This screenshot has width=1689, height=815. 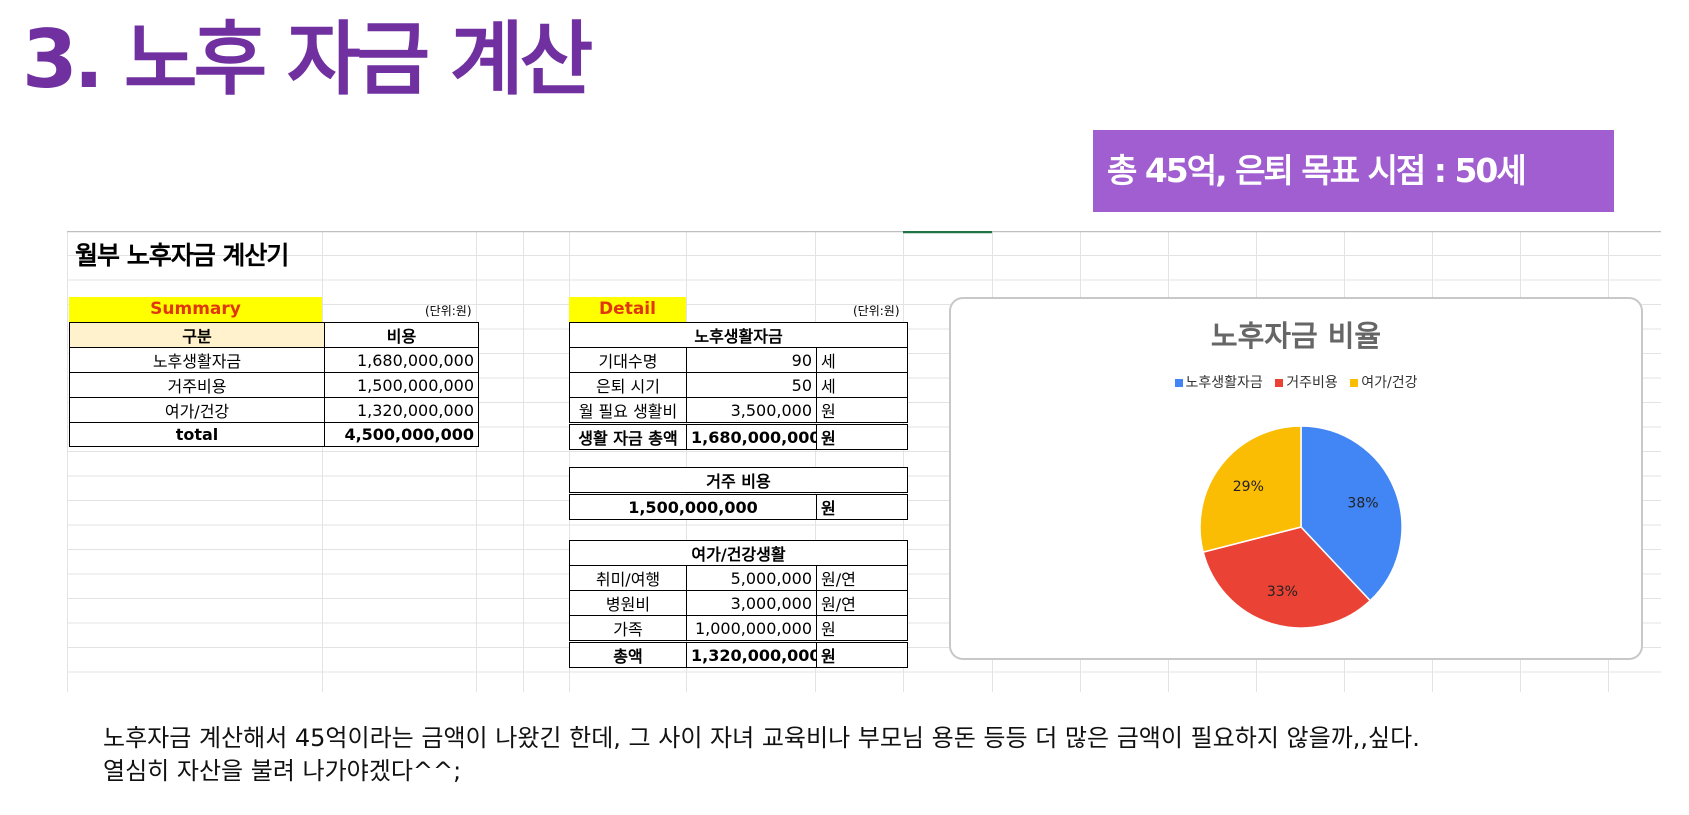 I want to click on legend-label: 여가/건강, so click(x=1389, y=383).